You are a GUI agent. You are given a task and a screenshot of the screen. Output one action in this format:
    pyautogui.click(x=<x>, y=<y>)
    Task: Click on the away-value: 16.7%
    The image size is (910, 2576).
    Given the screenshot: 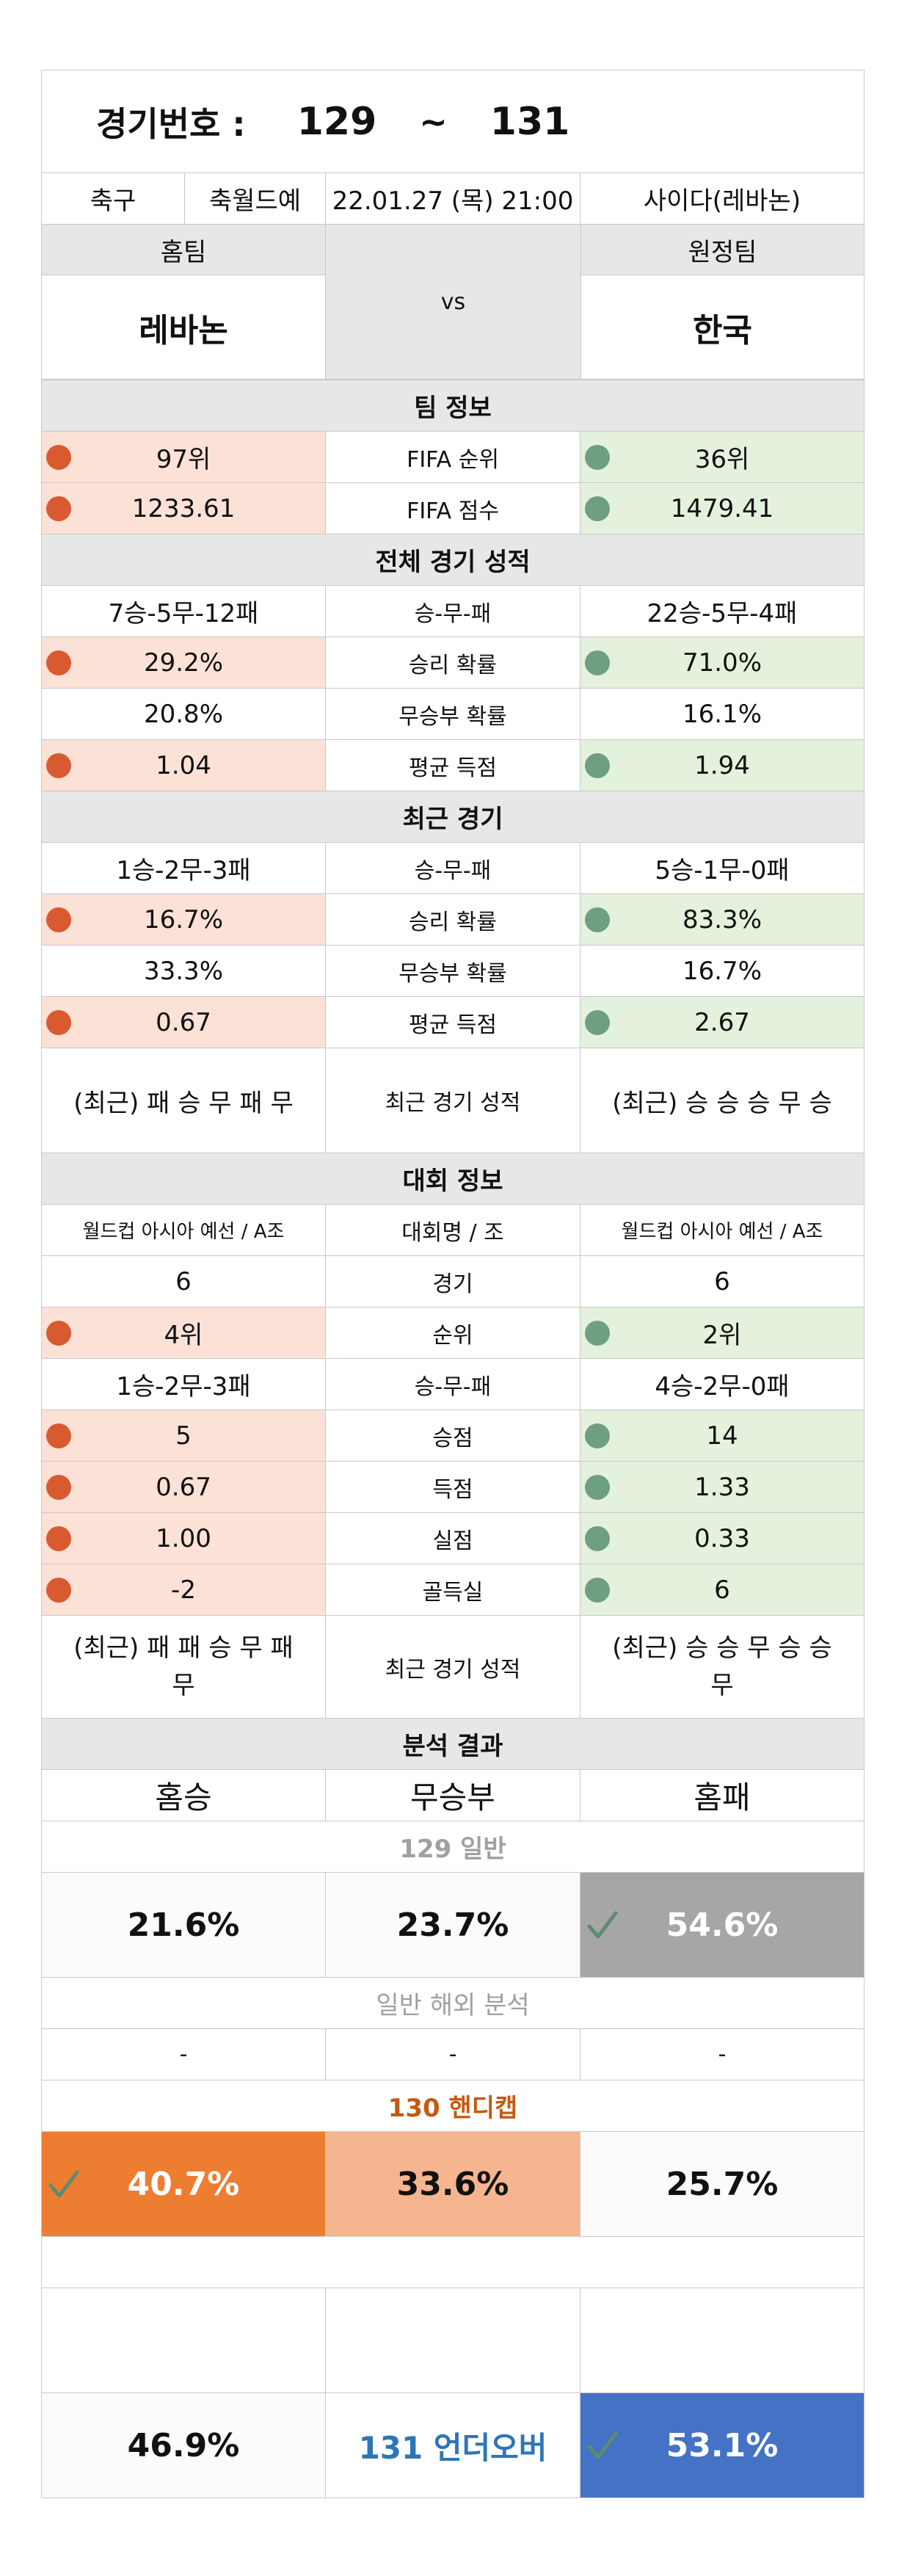 What is the action you would take?
    pyautogui.click(x=722, y=971)
    